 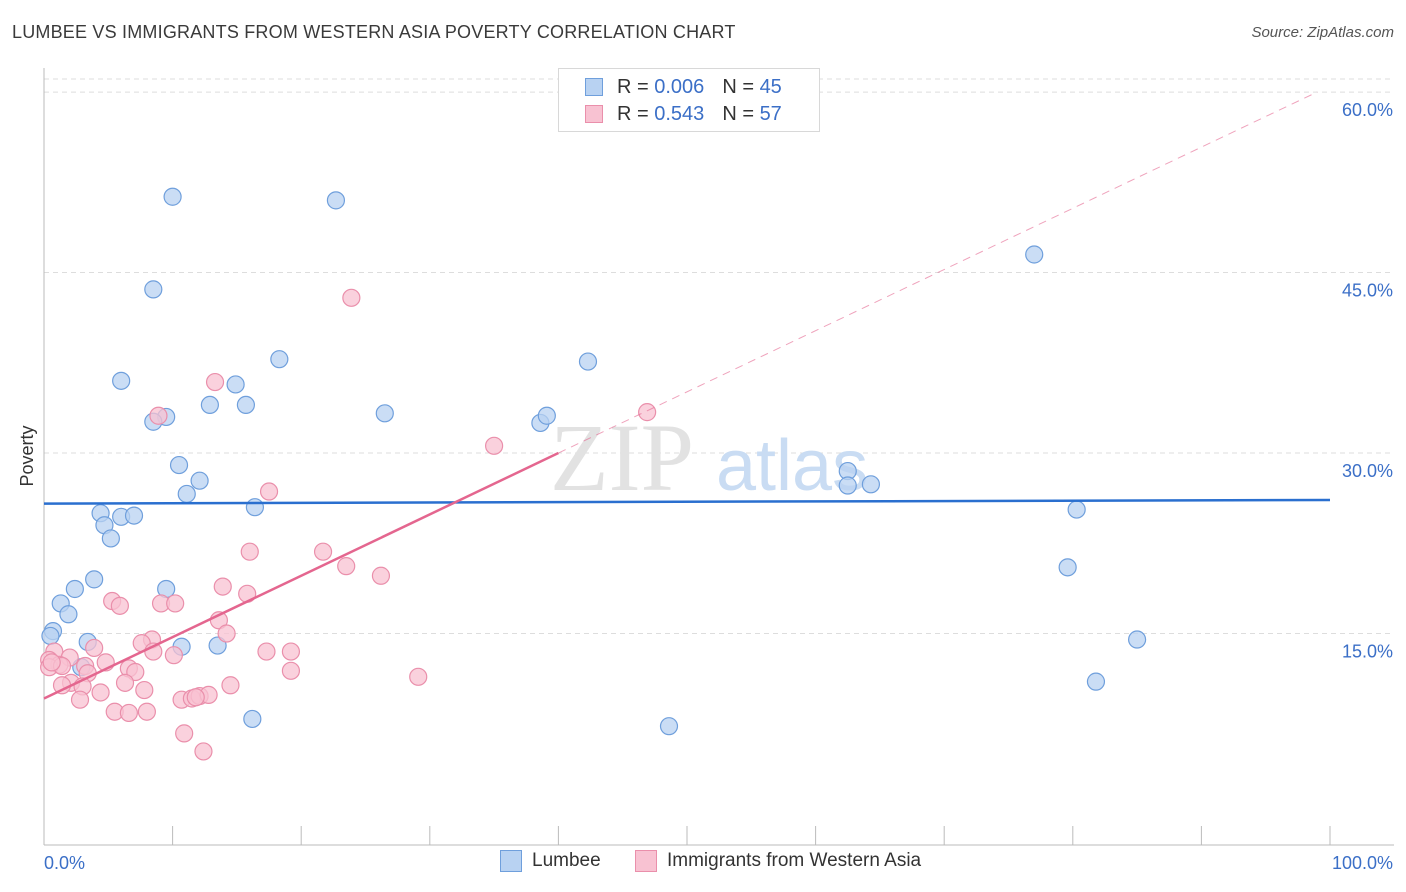 I want to click on bottom-legend-immigrants: Immigrants from Western Asia, so click(x=778, y=861).